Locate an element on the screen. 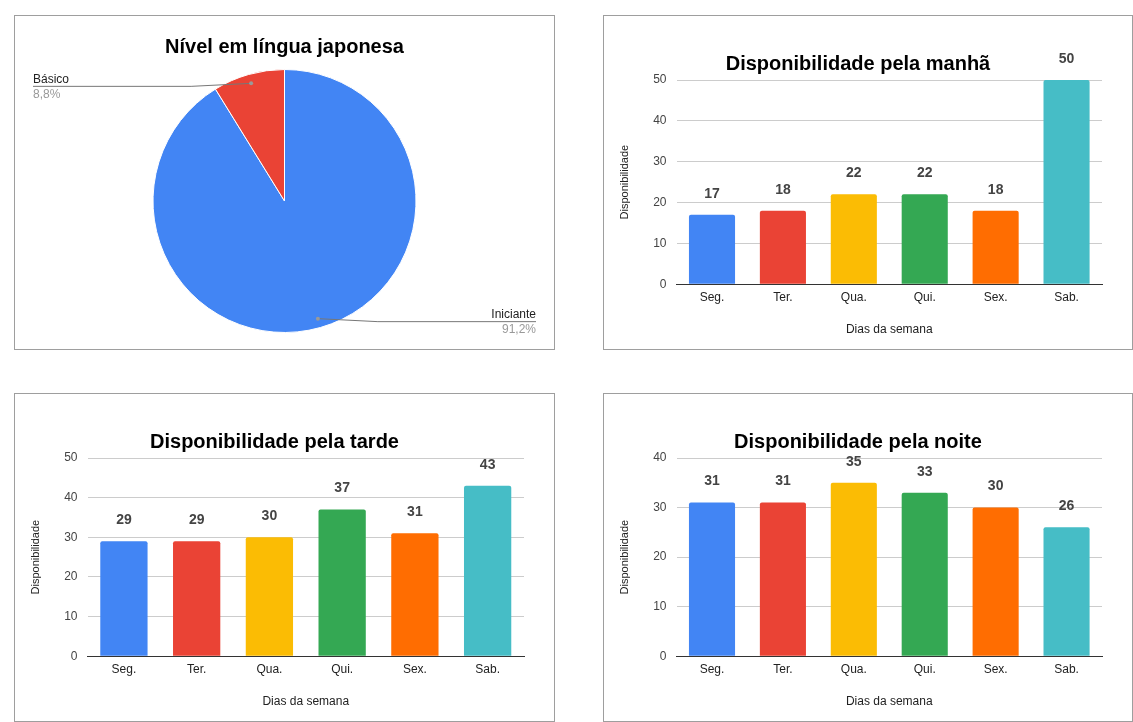  chart-title: Disponibilidade pela tarde is located at coordinates (274, 440).